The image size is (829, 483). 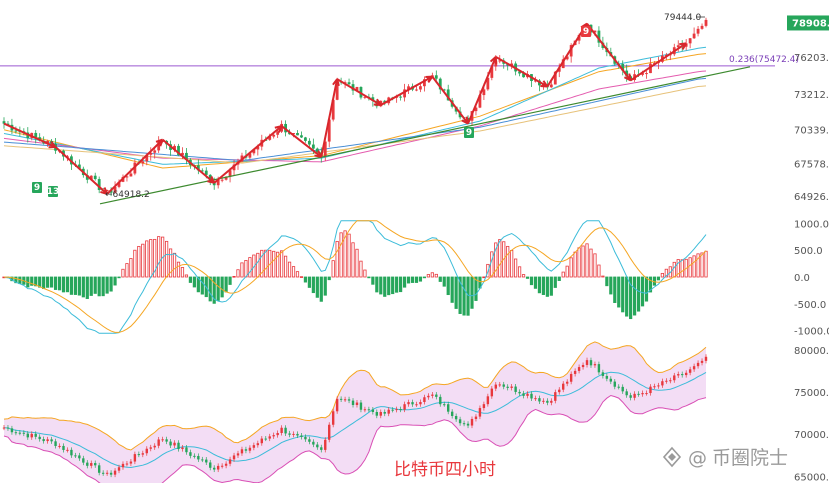 I want to click on boll-tick-label: 75000.0, so click(x=811, y=393).